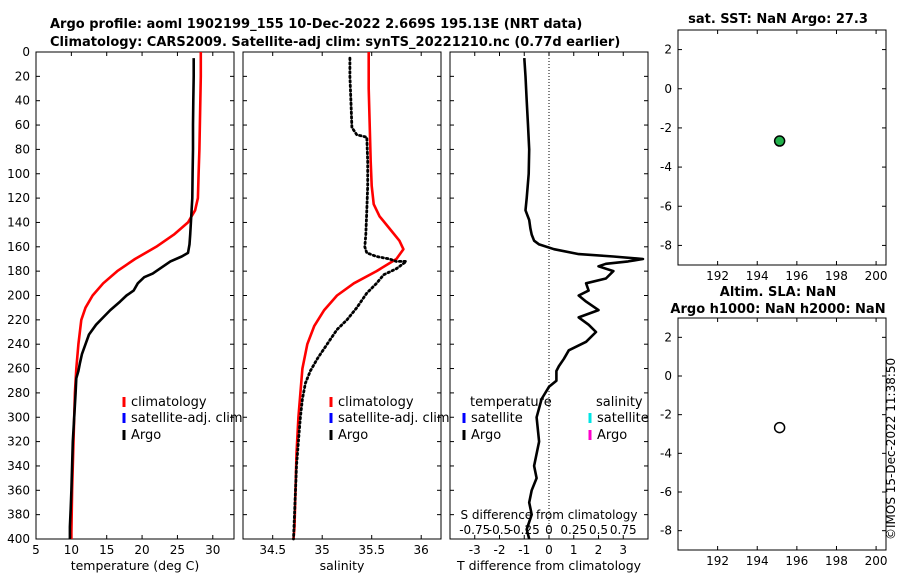  What do you see at coordinates (475, 550) in the screenshot?
I see `x-tick-label: -3` at bounding box center [475, 550].